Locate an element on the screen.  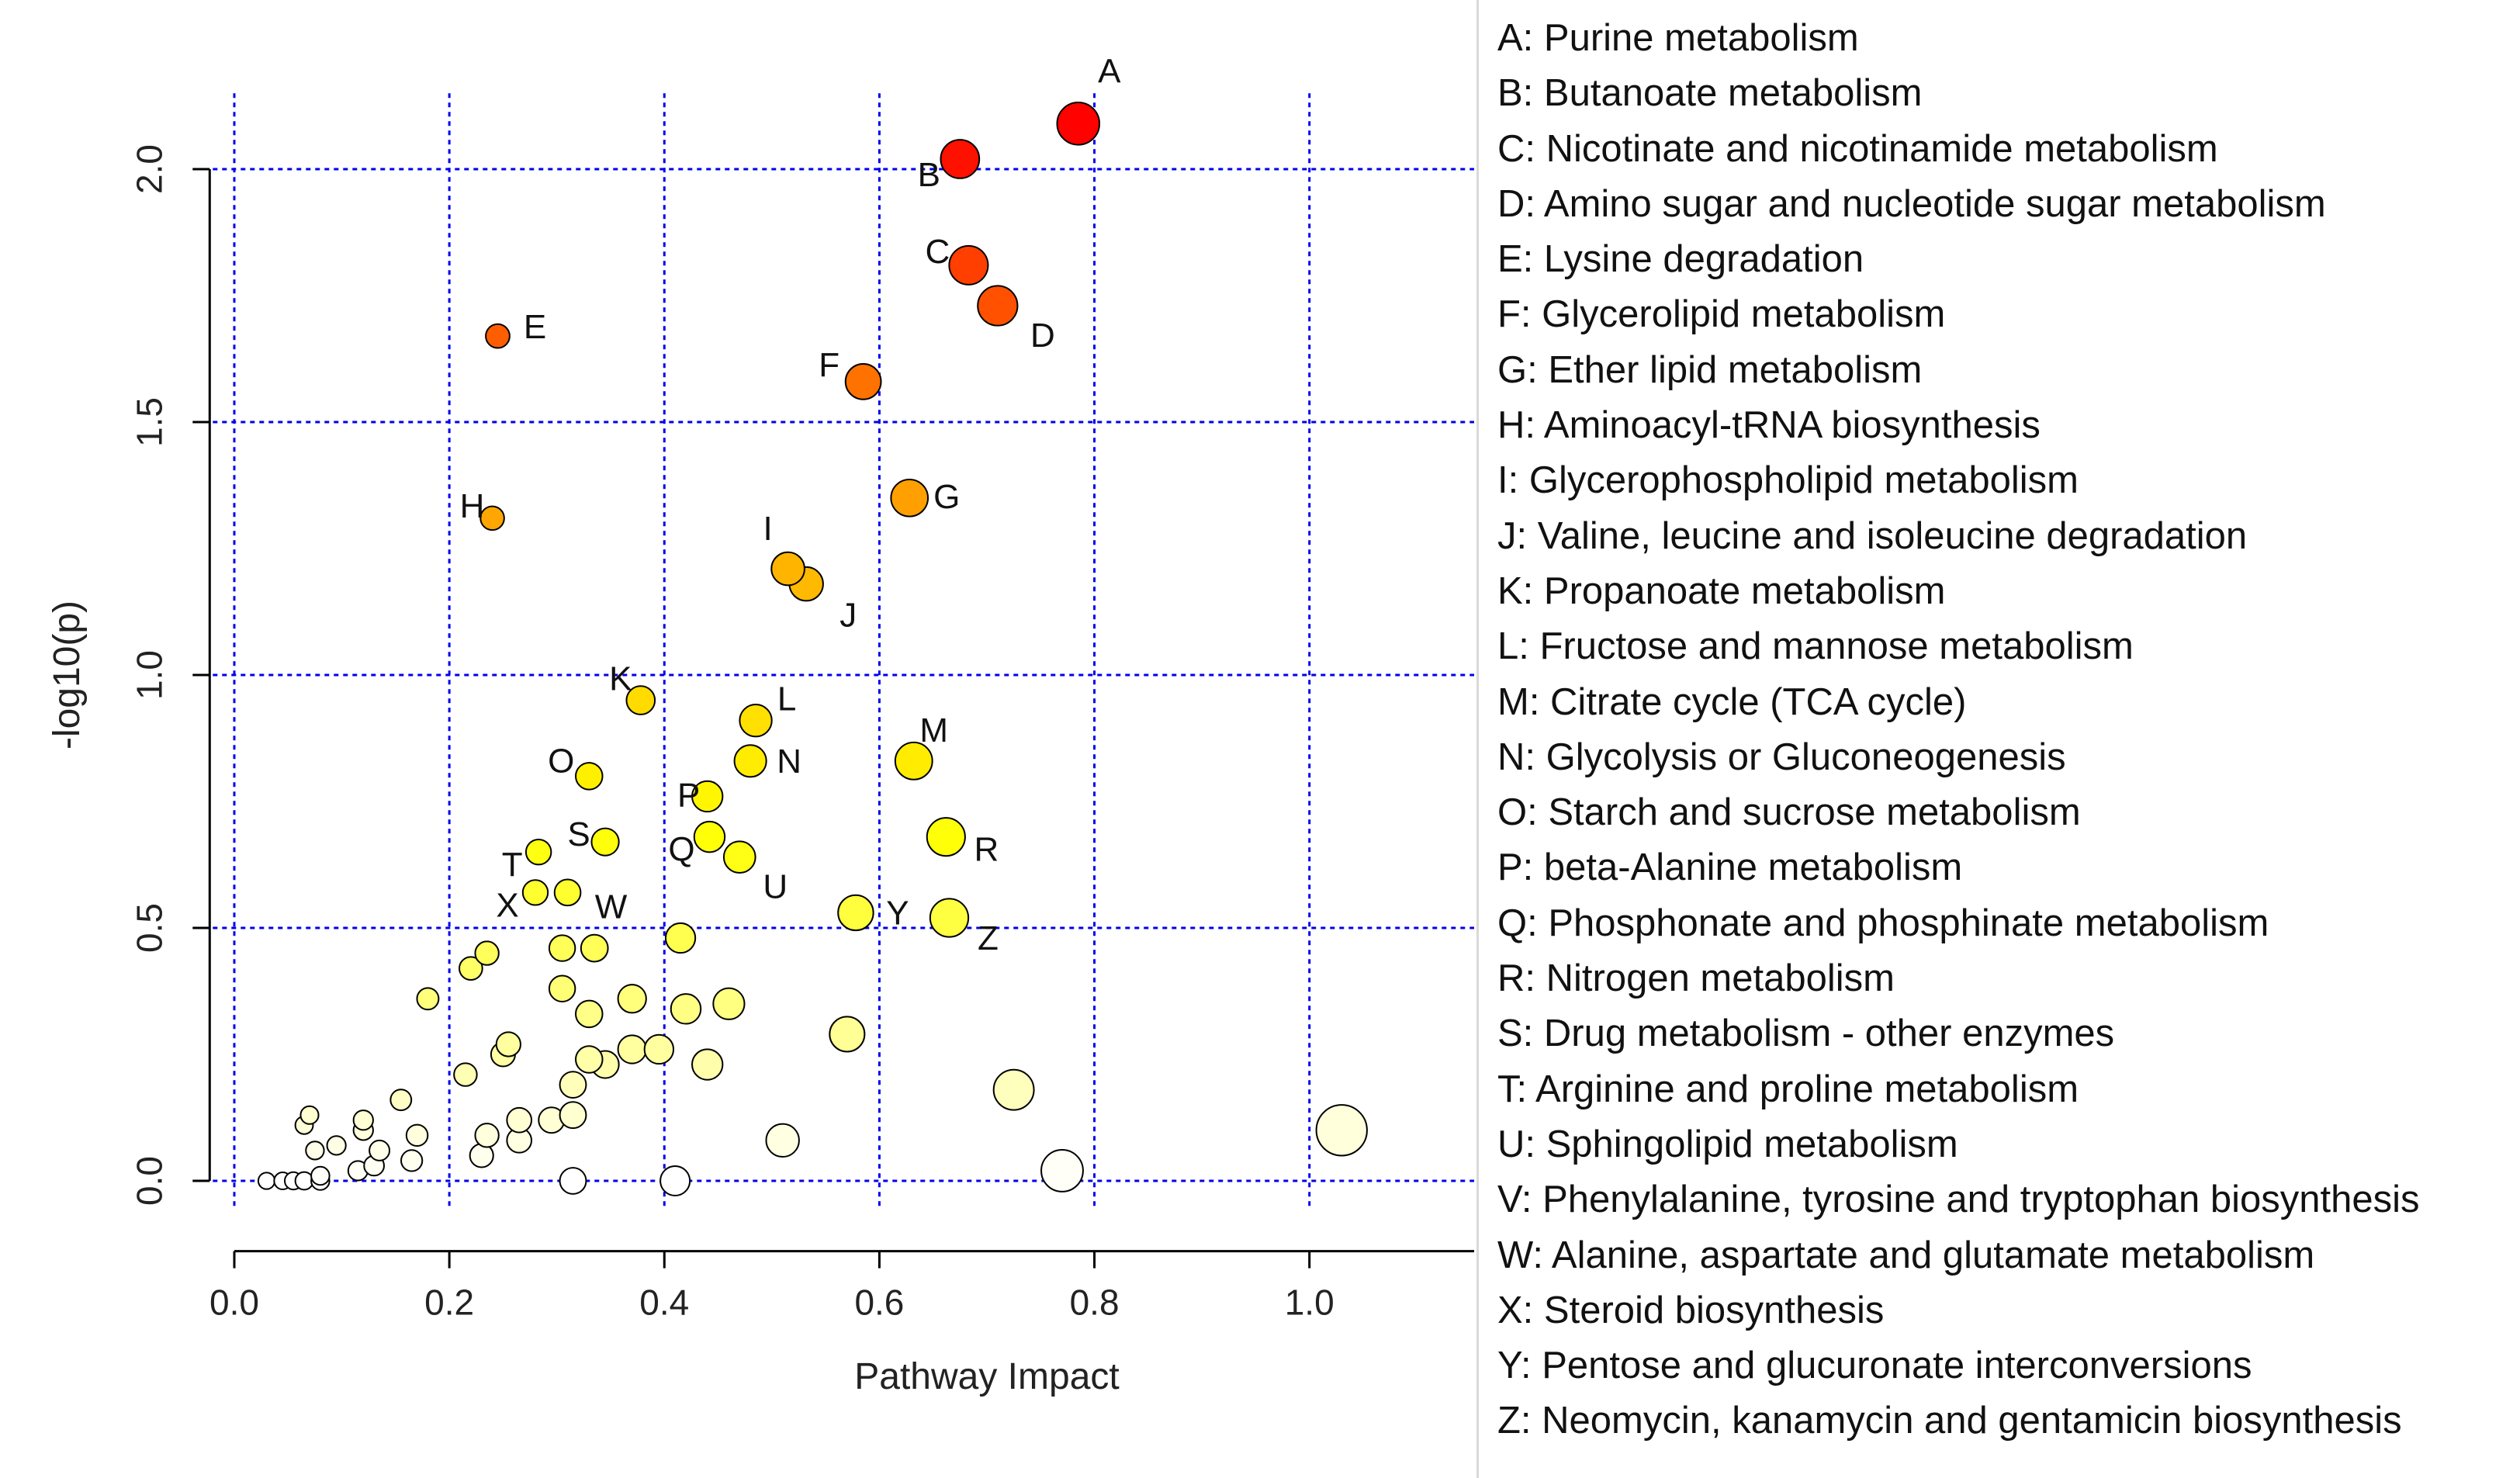
point-y is located at coordinates (856, 913).